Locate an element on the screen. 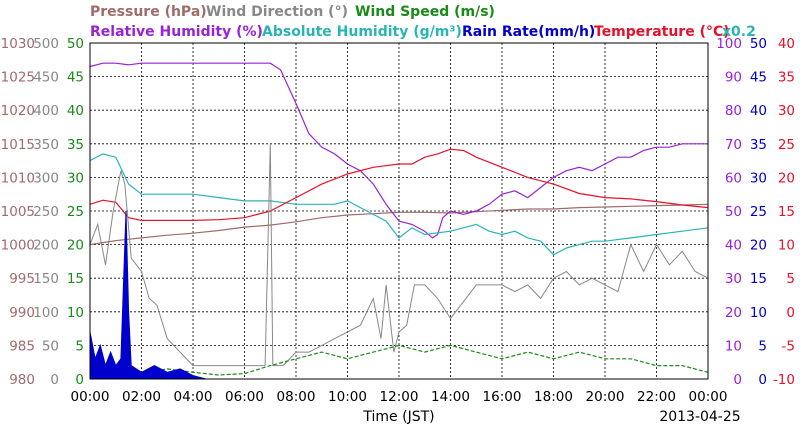 Image resolution: width=800 pixels, height=434 pixels. tick-label-rain: 45 is located at coordinates (758, 78).